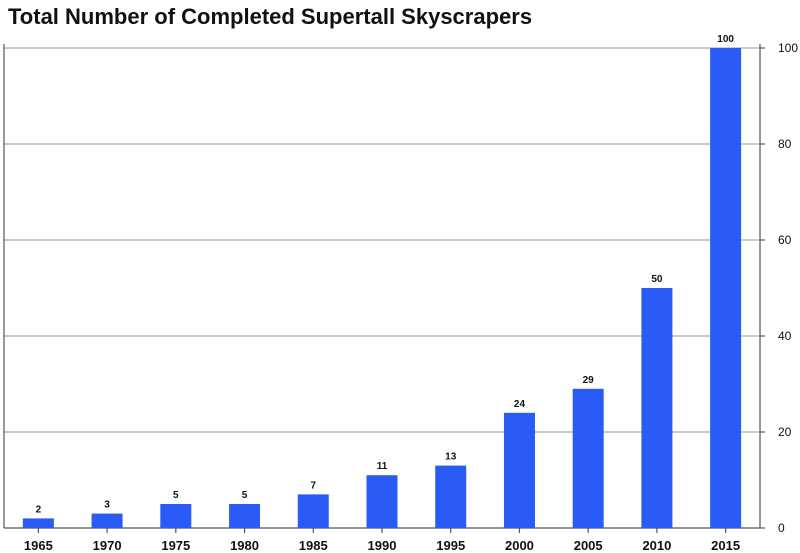  What do you see at coordinates (382, 466) in the screenshot?
I see `data-label: 11` at bounding box center [382, 466].